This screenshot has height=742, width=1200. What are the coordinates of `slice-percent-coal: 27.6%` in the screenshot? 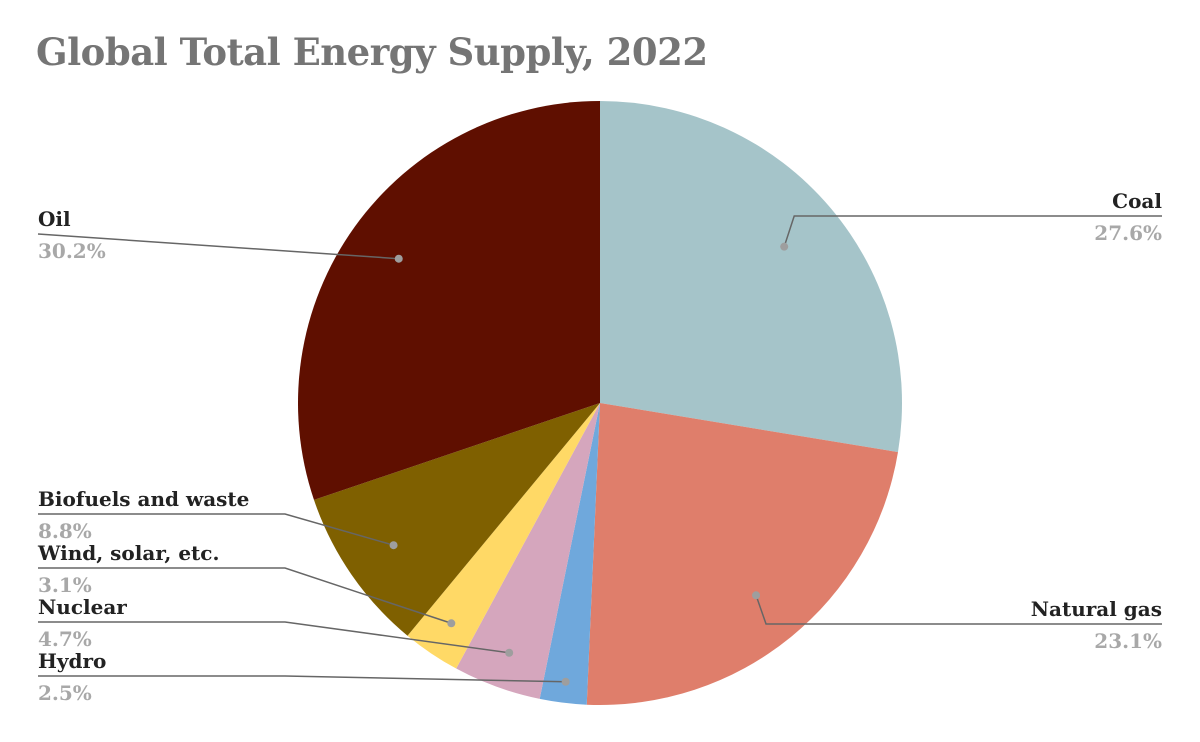 It's located at (1128, 233).